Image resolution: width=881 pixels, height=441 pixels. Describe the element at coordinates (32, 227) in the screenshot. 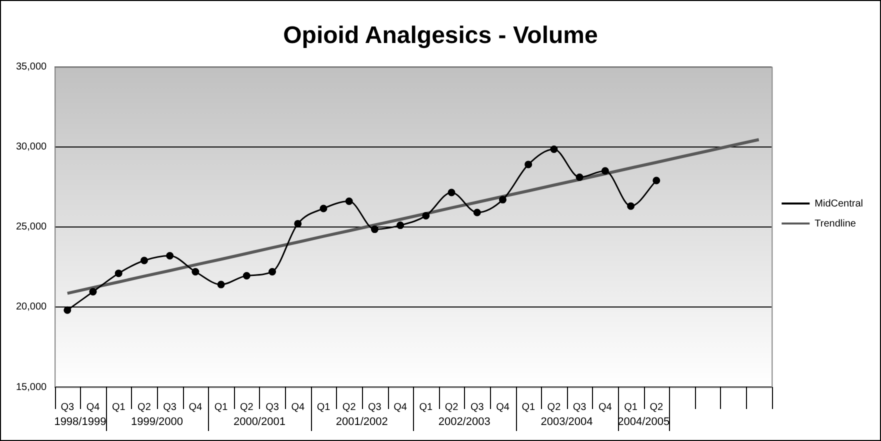

I see `y-tick-label: 25,000` at that location.